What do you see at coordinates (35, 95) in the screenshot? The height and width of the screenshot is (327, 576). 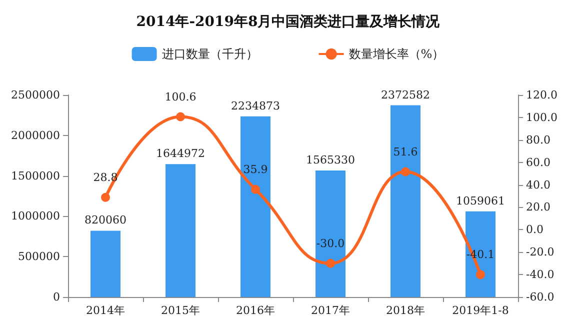 I see `y-tick-label: 2500000` at bounding box center [35, 95].